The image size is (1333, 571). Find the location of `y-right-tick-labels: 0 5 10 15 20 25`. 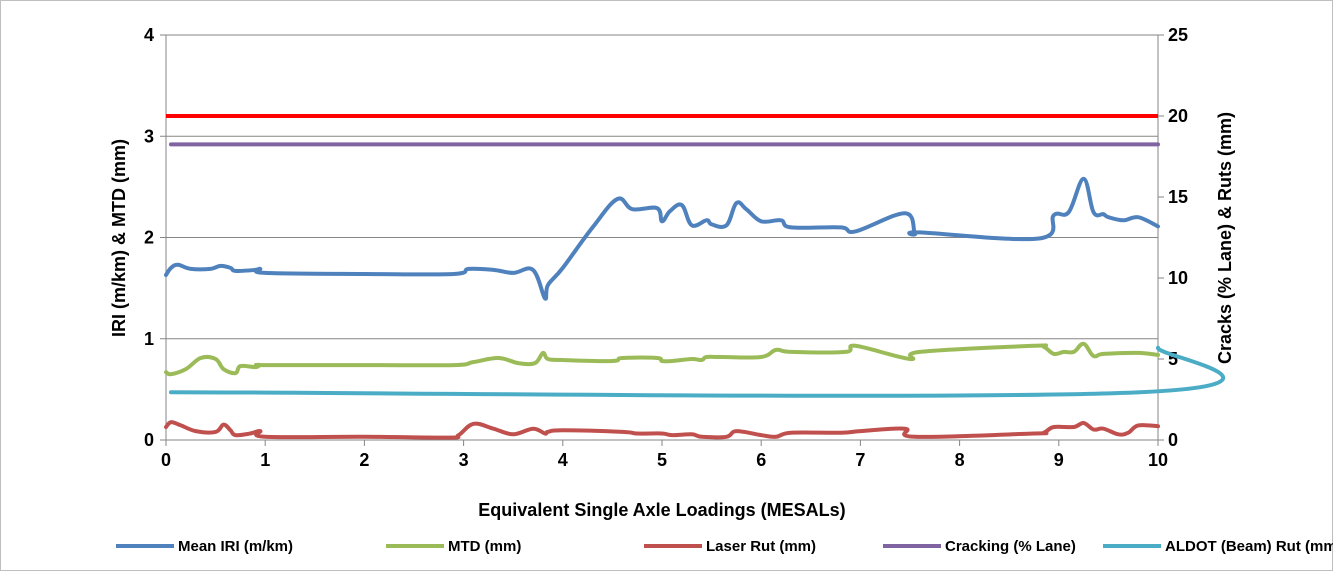

y-right-tick-labels: 0 5 10 15 20 25 is located at coordinates (1178, 237).